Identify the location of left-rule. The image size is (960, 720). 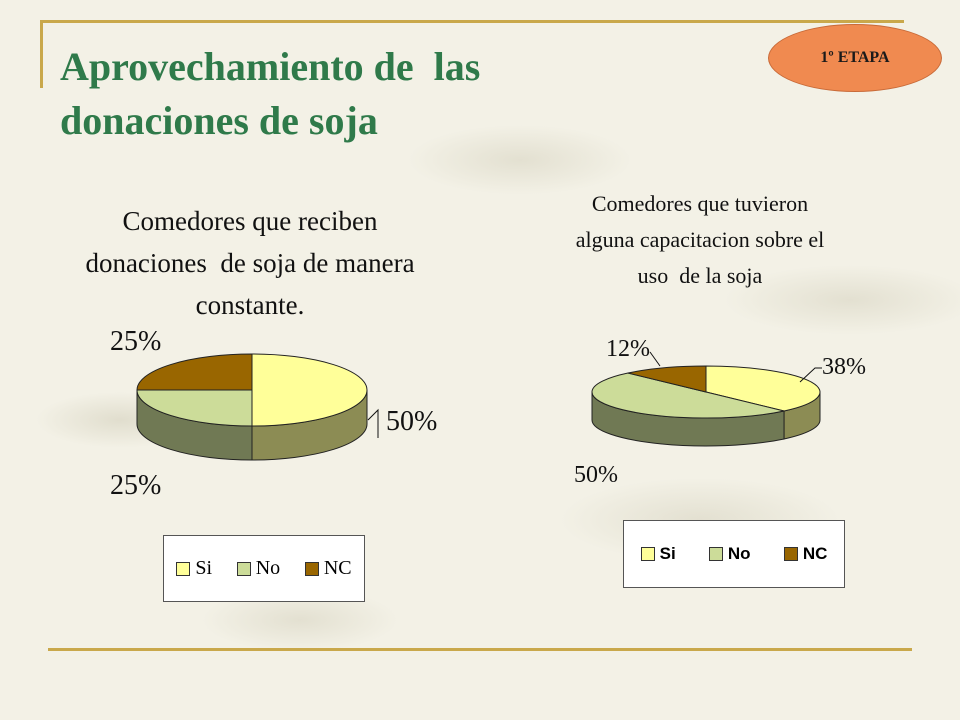
(41, 54).